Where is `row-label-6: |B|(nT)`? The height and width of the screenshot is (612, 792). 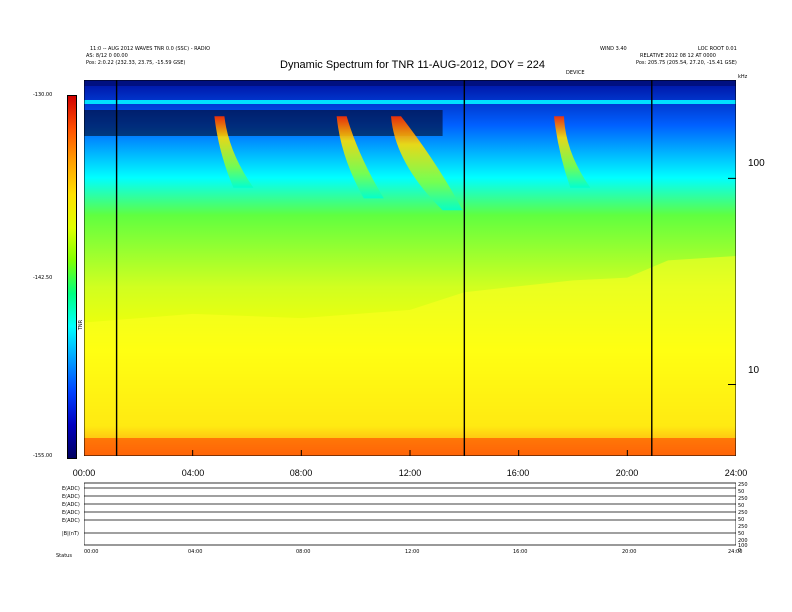 row-label-6: |B|(nT) is located at coordinates (70, 534).